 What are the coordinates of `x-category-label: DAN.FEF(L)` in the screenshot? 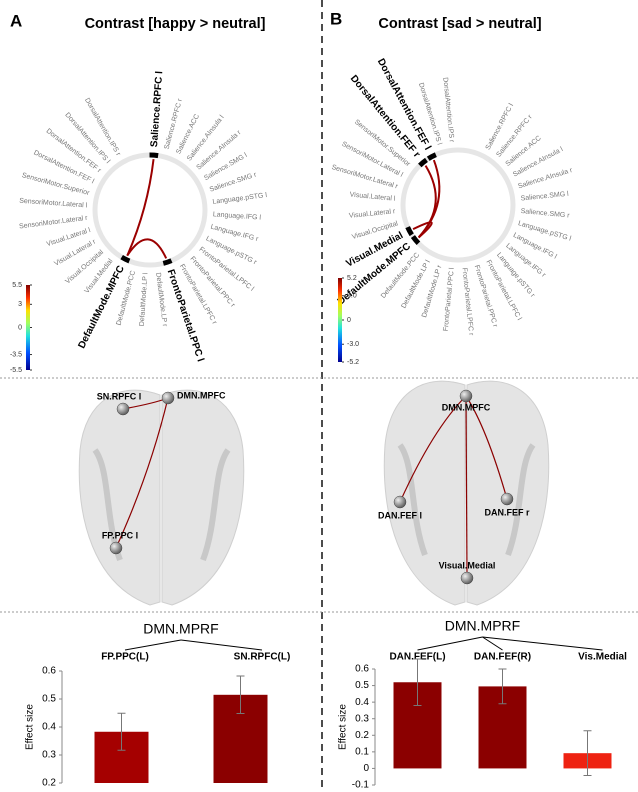 It's located at (417, 657).